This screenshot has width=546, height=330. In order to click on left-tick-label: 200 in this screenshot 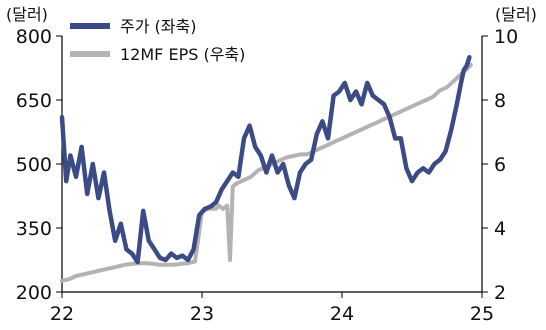, I will do `click(34, 293)`.